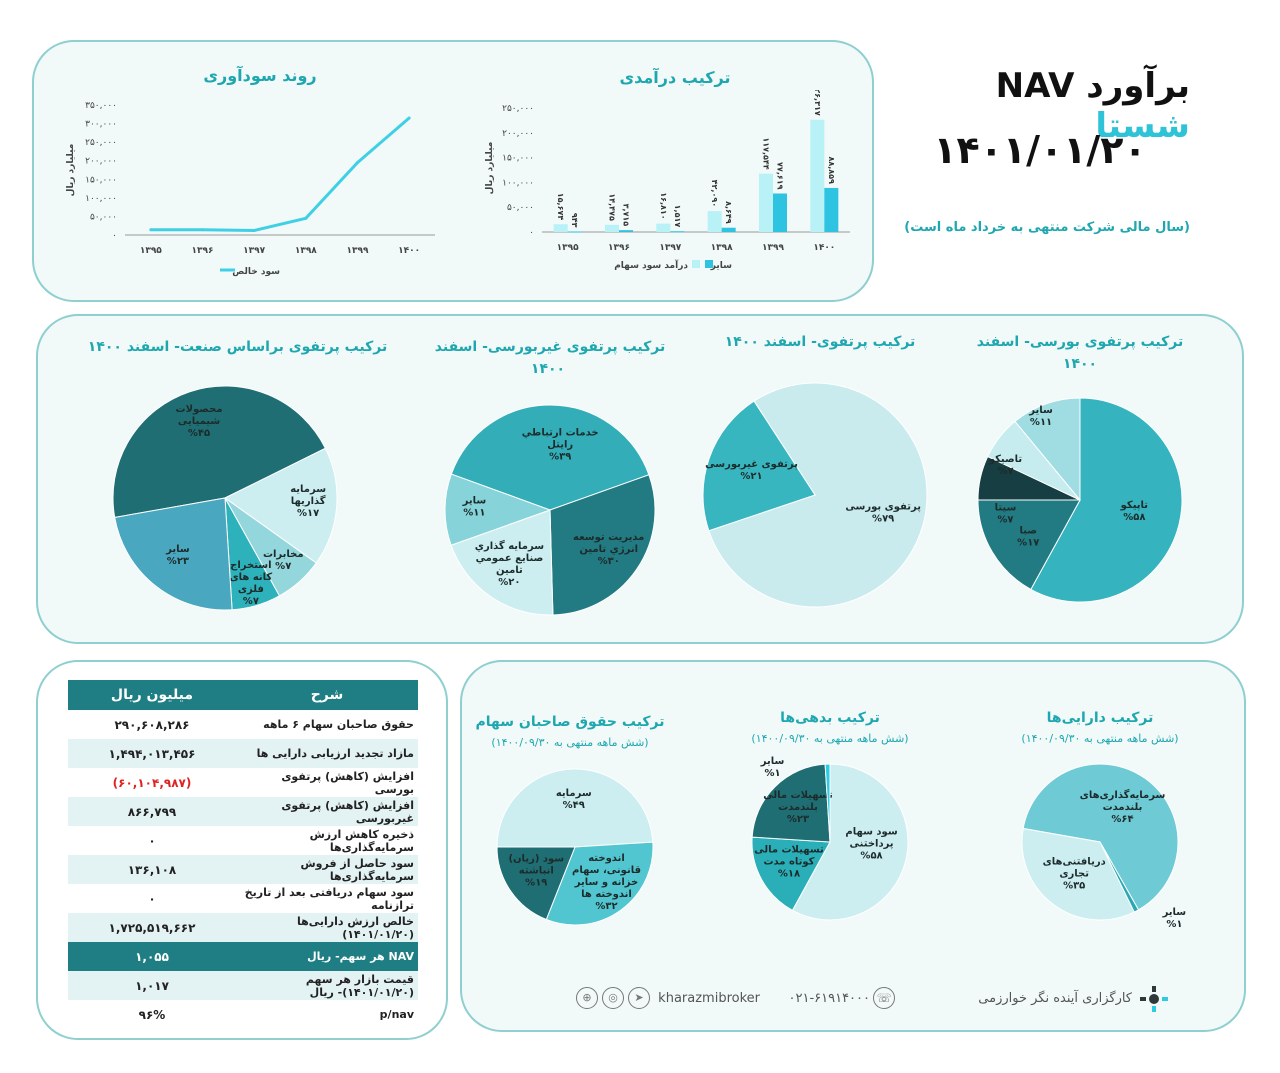 This screenshot has height=1073, width=1280. Describe the element at coordinates (199, 433) in the screenshot. I see `pie-pct-label: %۴۵` at that location.